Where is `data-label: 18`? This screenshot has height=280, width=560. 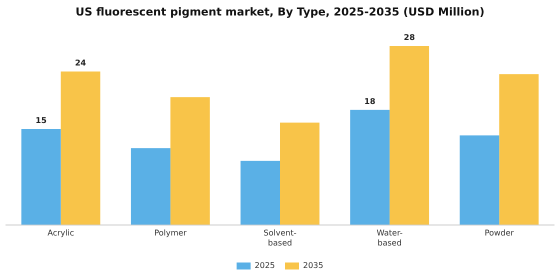 data-label: 18 is located at coordinates (370, 101).